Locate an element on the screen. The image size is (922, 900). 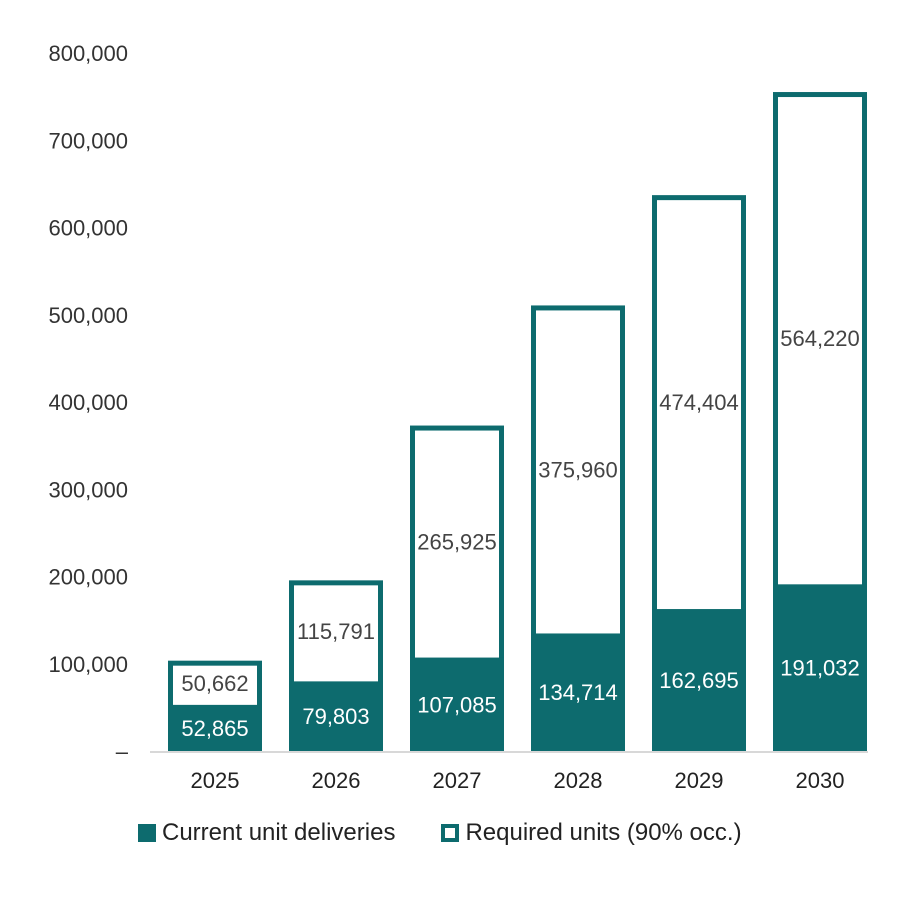
x-tick-label: 2025 is located at coordinates (215, 780).